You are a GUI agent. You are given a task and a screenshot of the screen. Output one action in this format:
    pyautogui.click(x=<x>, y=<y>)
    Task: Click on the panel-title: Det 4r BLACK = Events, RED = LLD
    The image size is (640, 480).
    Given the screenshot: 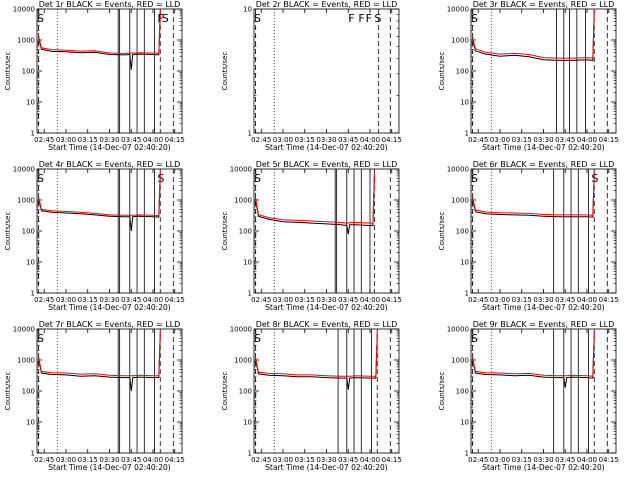 What is the action you would take?
    pyautogui.click(x=110, y=164)
    